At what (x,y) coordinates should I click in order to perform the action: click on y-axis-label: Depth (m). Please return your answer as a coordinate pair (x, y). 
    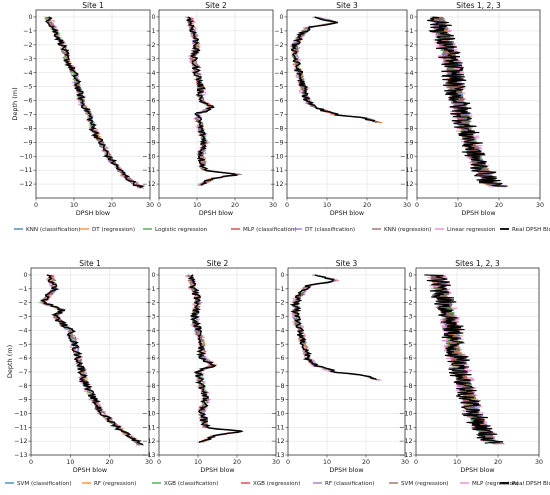
    Looking at the image, I should click on (10, 361).